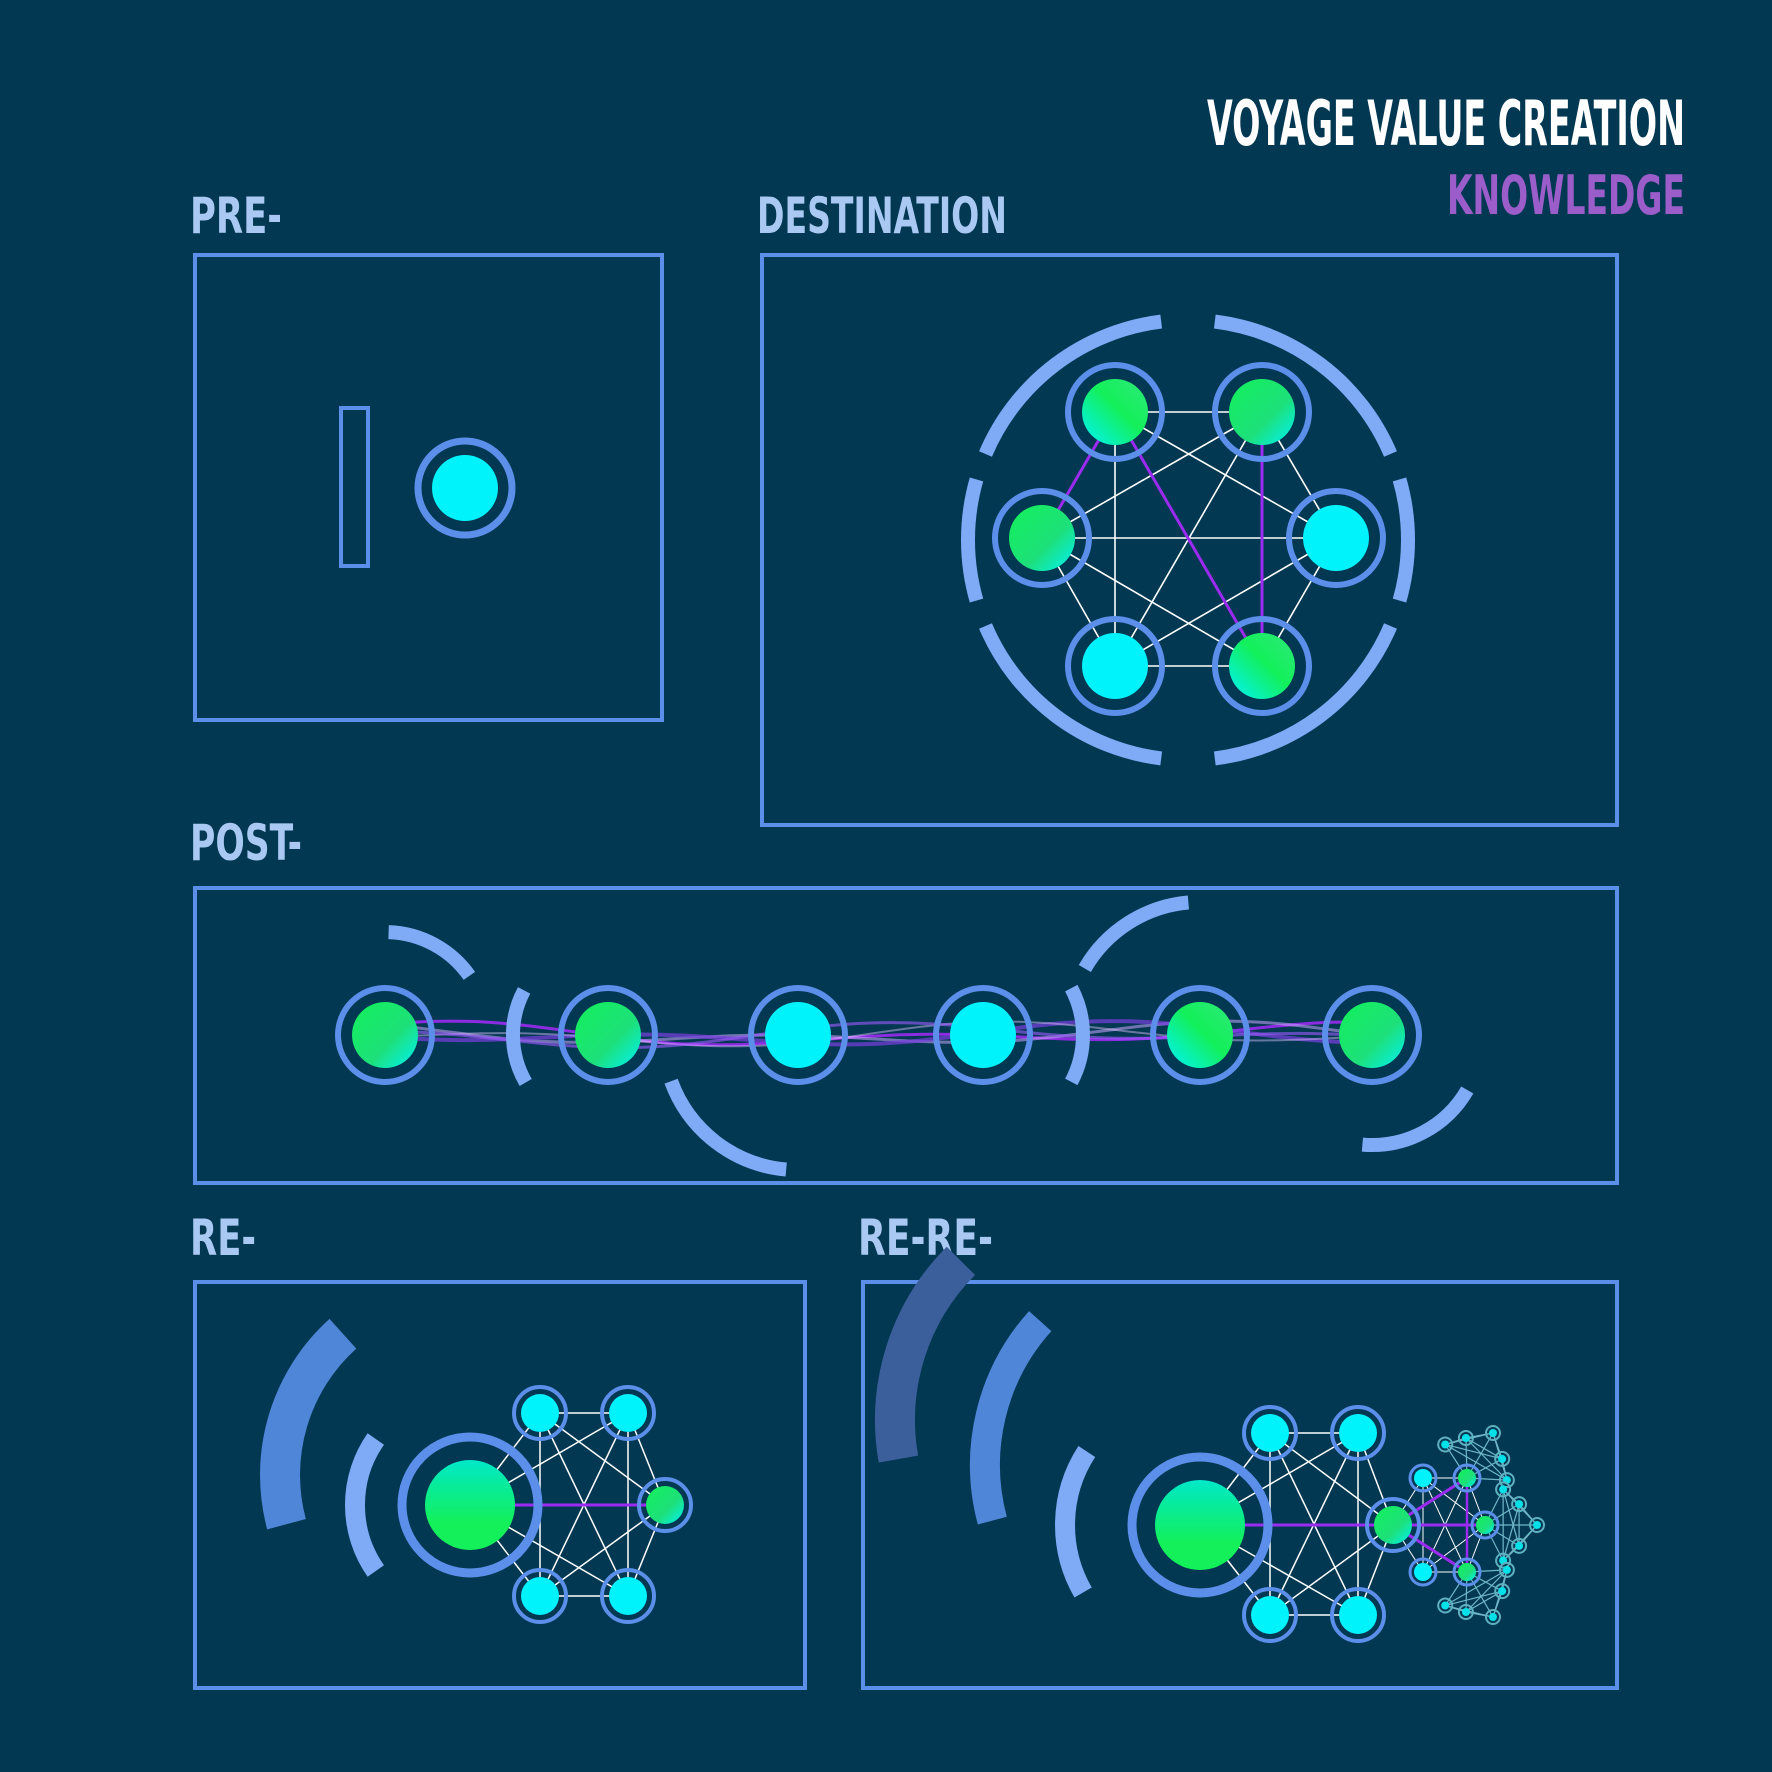  I want to click on panel-label-re: RE-, so click(223, 1238).